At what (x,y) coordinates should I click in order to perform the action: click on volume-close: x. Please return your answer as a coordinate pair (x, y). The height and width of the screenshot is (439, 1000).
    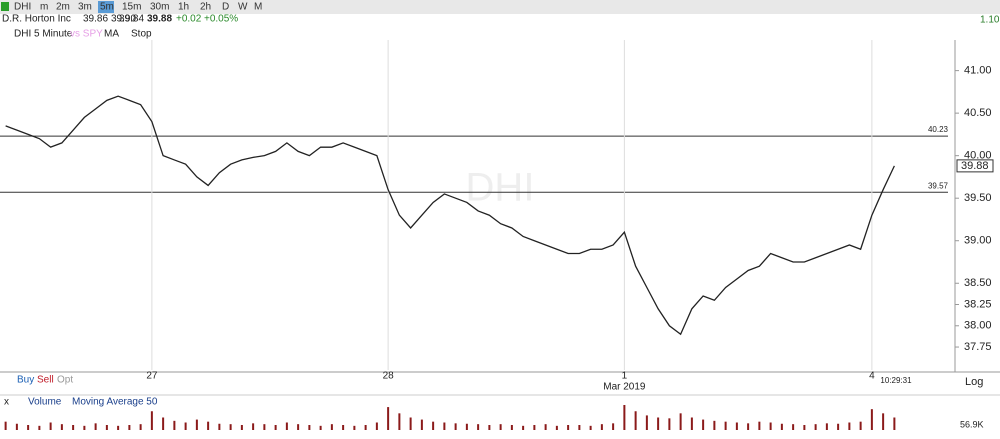
    Looking at the image, I should click on (6, 402).